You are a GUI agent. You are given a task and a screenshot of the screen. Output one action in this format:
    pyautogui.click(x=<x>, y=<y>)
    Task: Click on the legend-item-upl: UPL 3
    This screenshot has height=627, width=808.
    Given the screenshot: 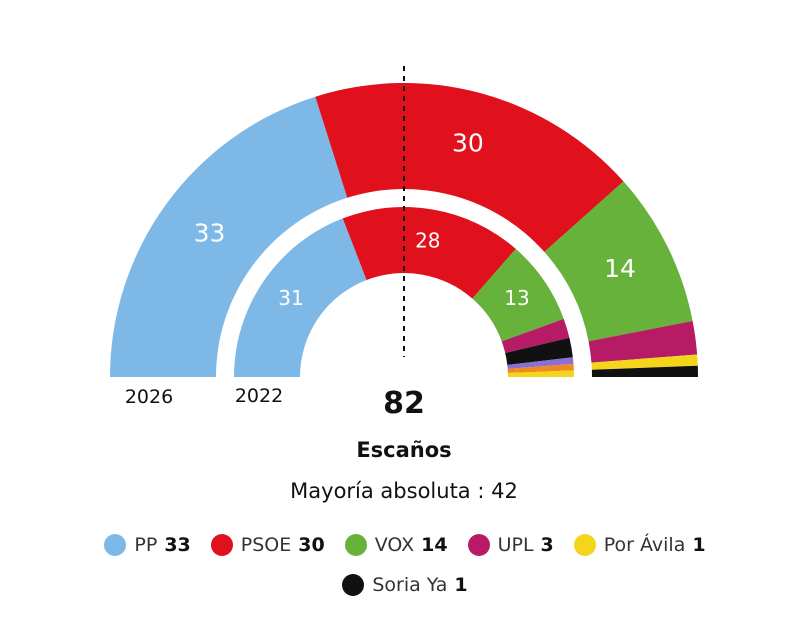 What is the action you would take?
    pyautogui.click(x=510, y=545)
    